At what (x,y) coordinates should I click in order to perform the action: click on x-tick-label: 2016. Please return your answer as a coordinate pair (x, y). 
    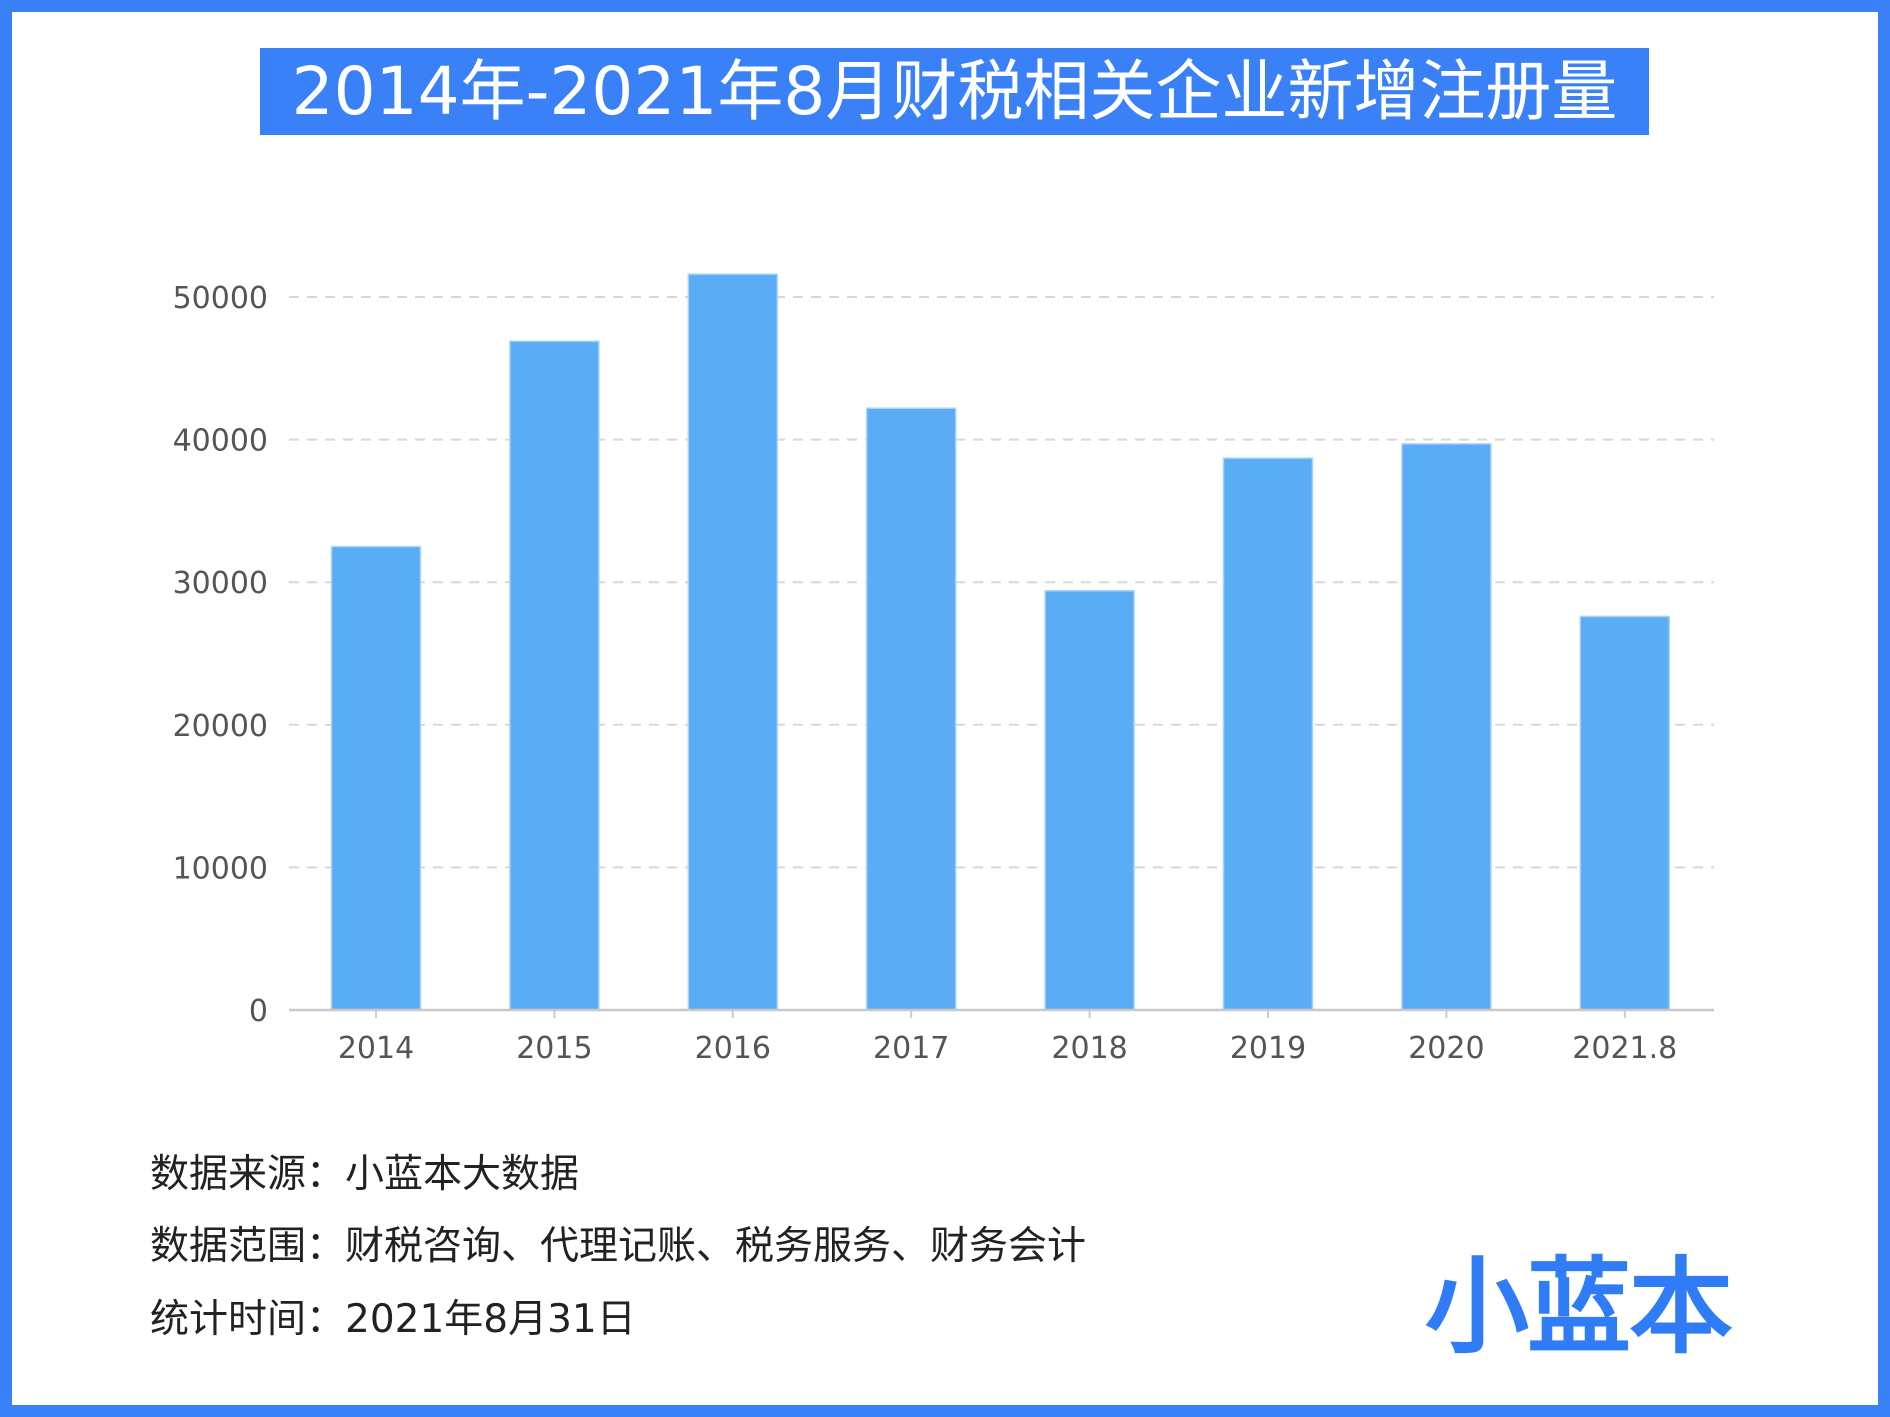
    Looking at the image, I should click on (733, 1048).